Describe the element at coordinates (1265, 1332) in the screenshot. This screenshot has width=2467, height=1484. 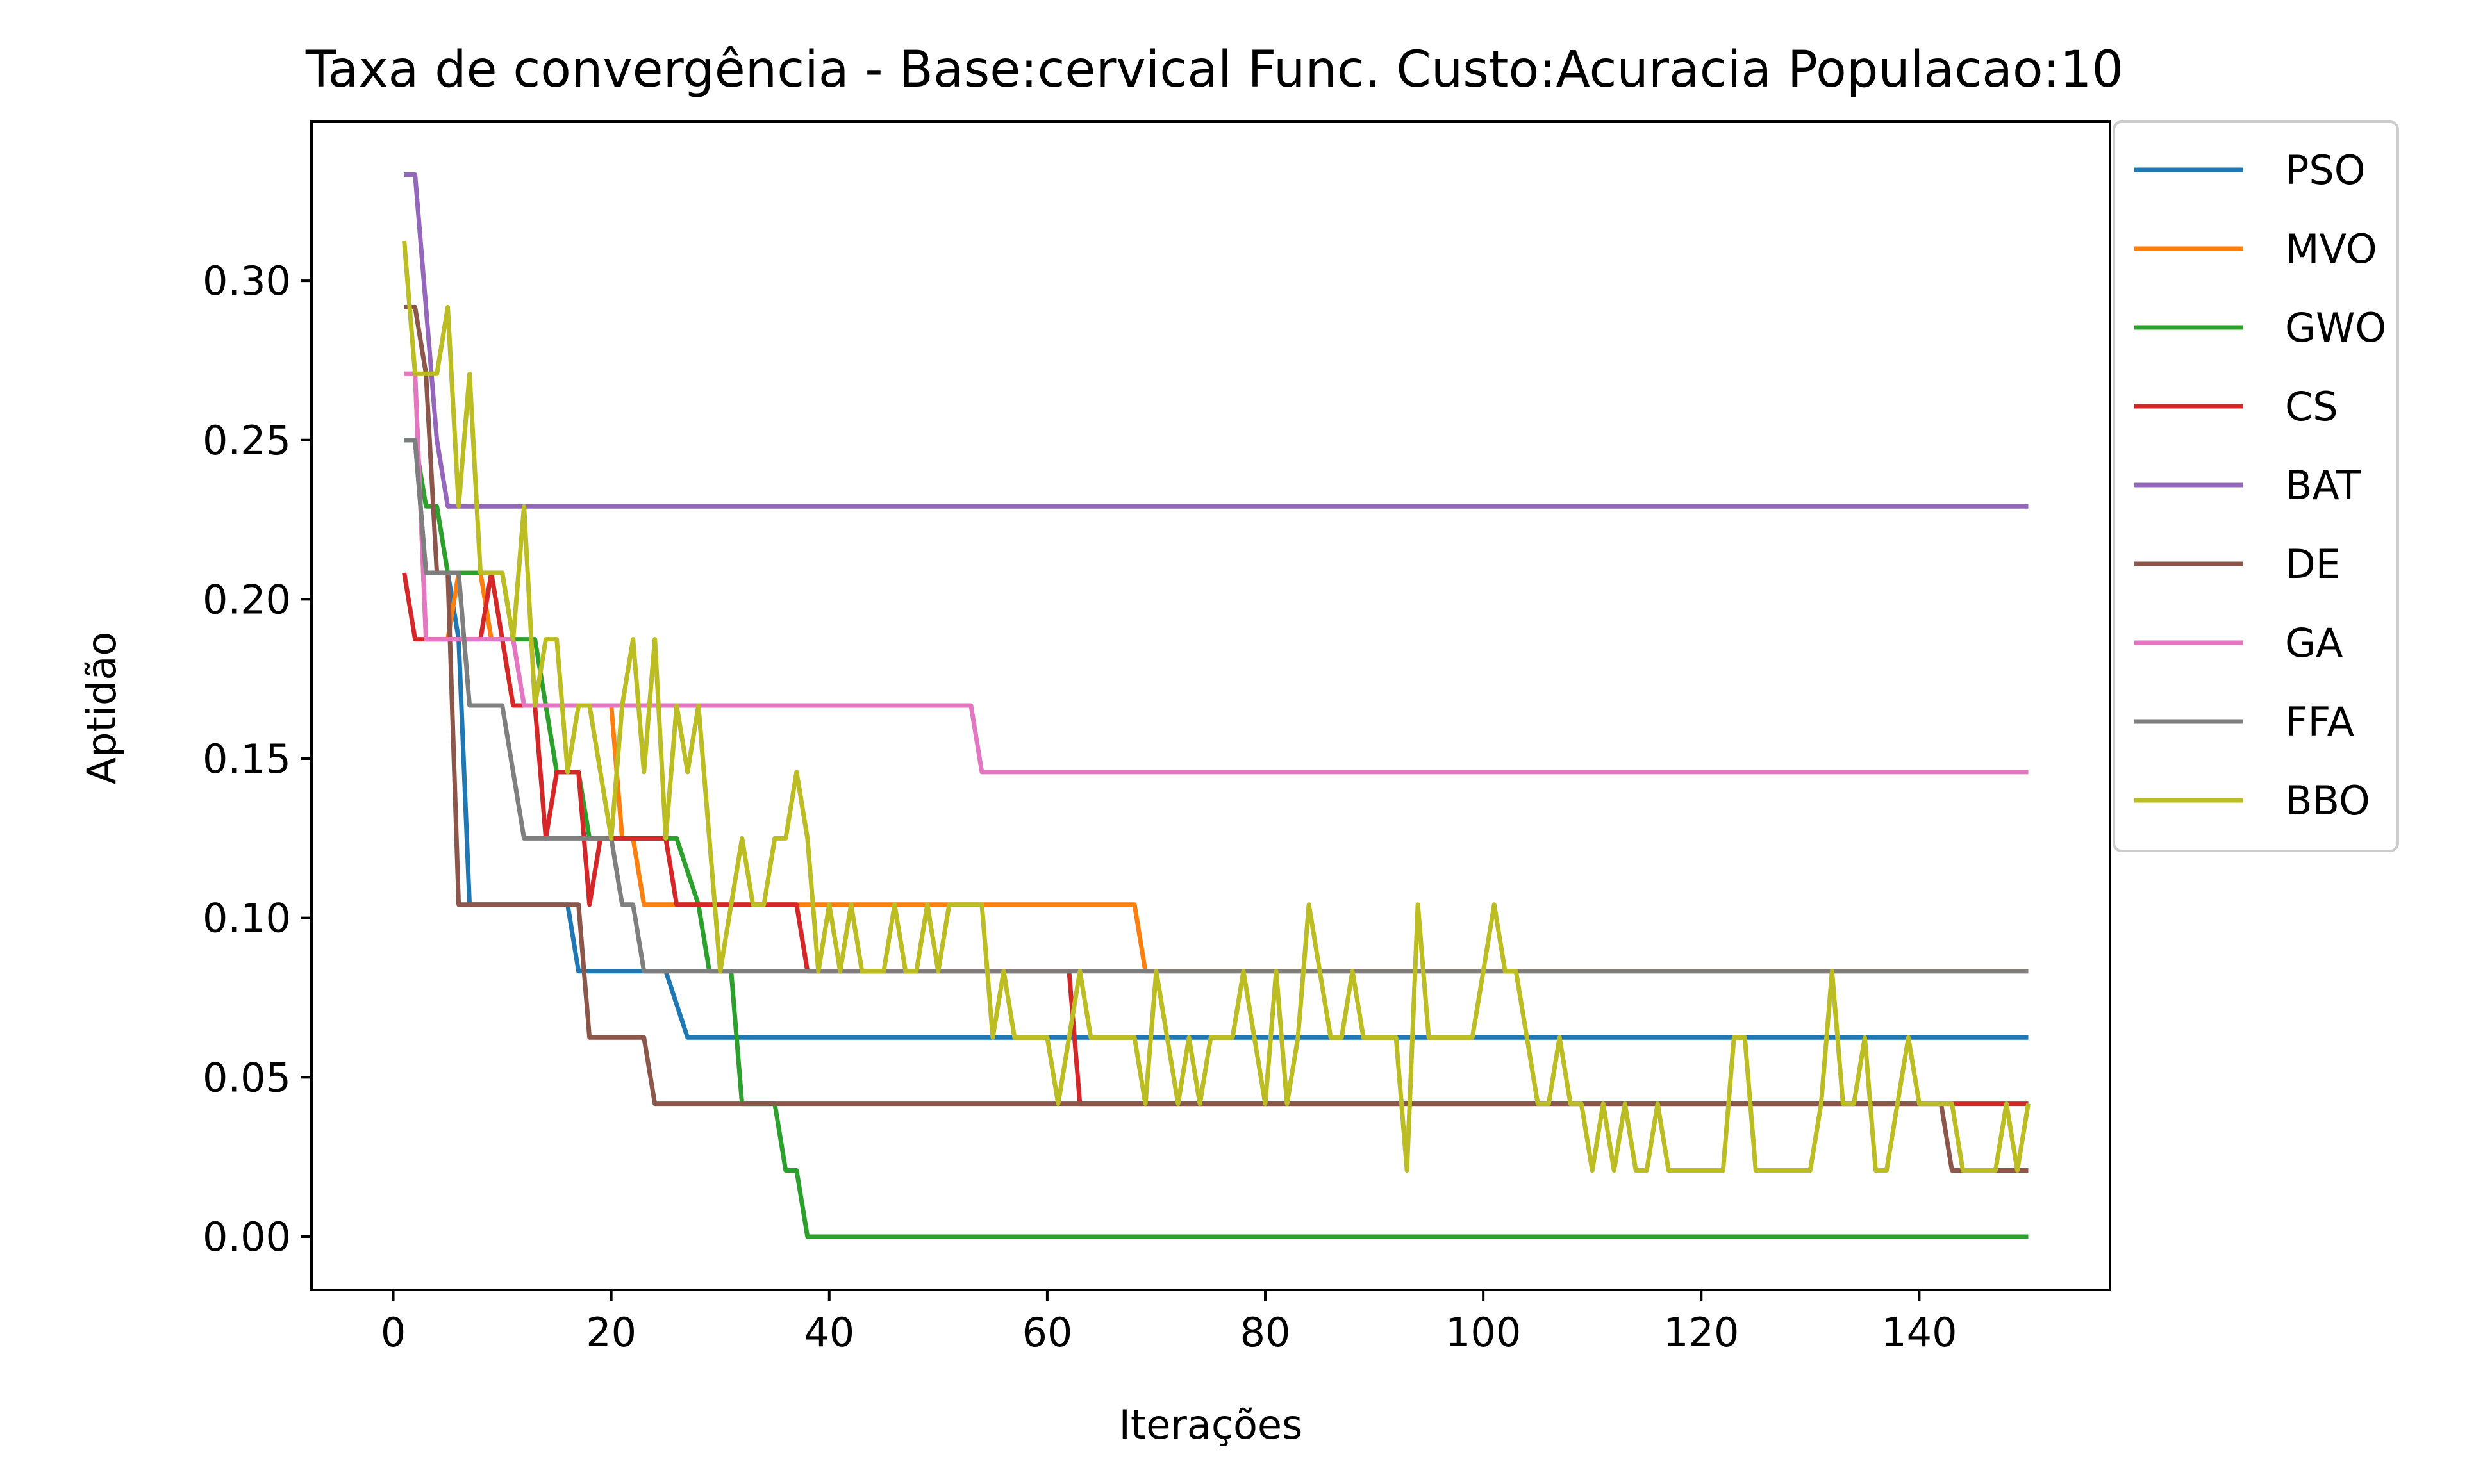
I see `x-tick-label: 80` at that location.